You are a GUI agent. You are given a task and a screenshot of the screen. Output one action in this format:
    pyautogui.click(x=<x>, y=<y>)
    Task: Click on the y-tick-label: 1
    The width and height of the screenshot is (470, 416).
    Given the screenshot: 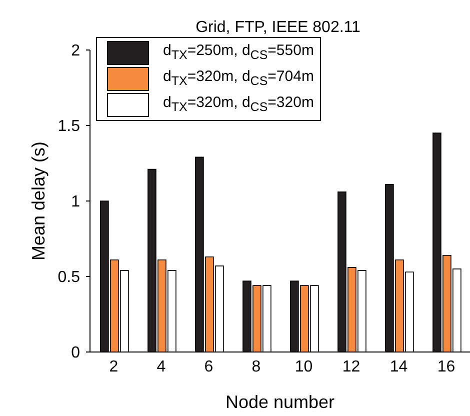 What is the action you would take?
    pyautogui.click(x=75, y=202)
    